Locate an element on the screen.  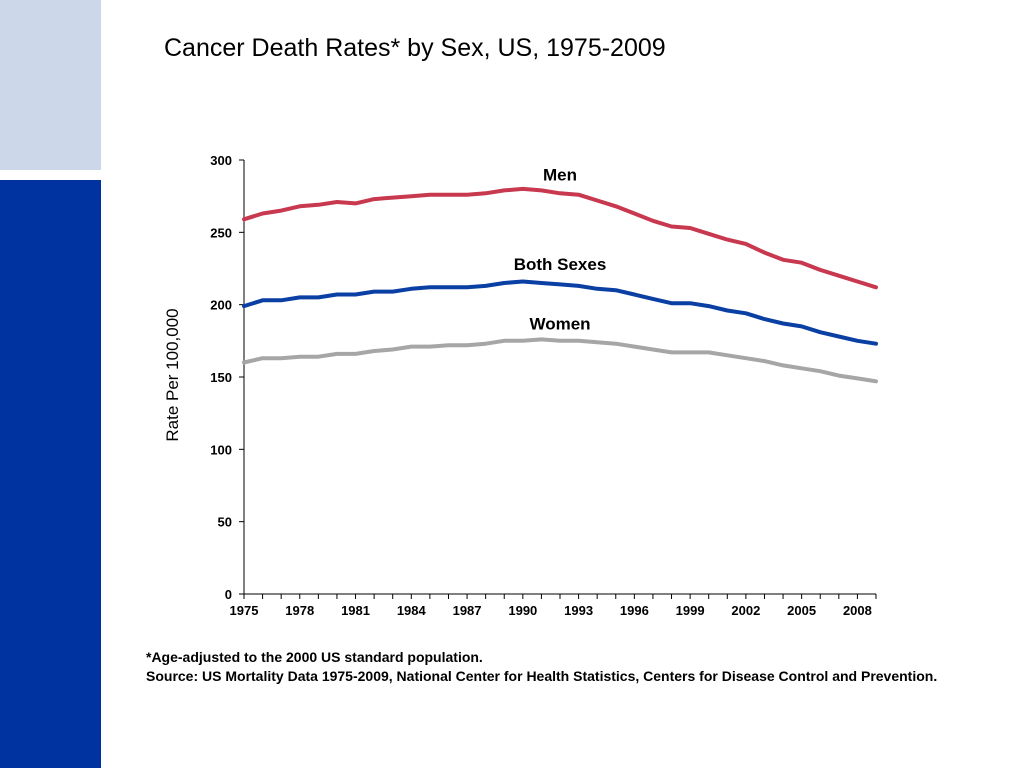
series-label-women: Women is located at coordinates (559, 323).